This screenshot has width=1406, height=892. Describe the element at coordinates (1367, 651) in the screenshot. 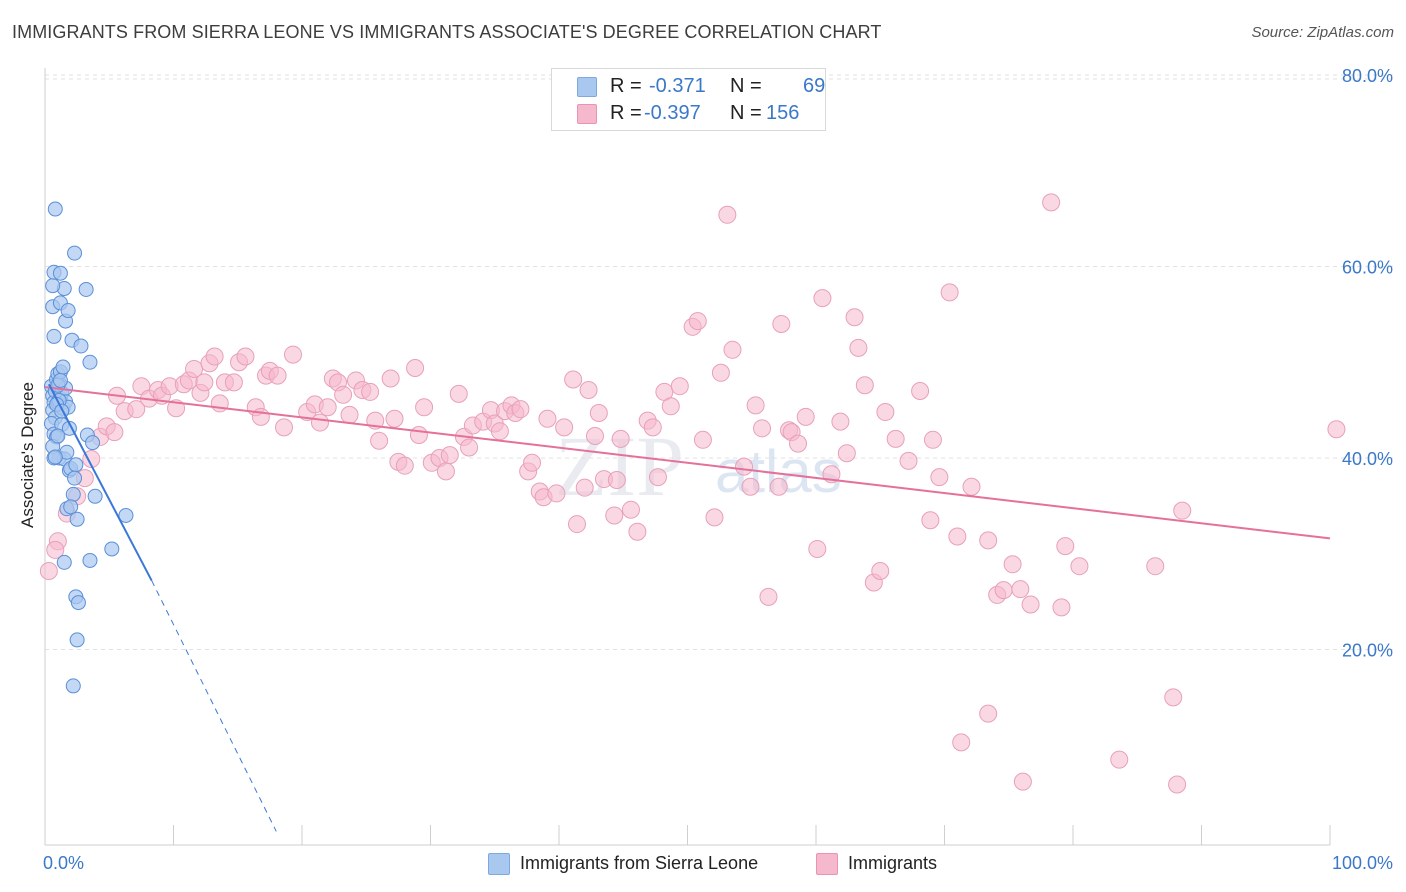

I see `y-tick-label: 20.0%` at that location.